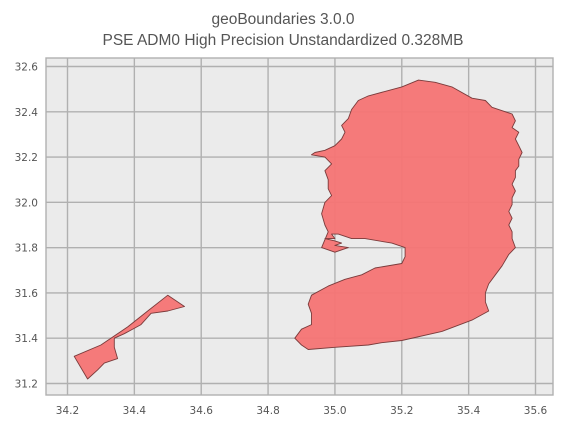 Image resolution: width=566 pixels, height=433 pixels. I want to click on chart-title: geoBoundaries 3.0.0, so click(283, 19).